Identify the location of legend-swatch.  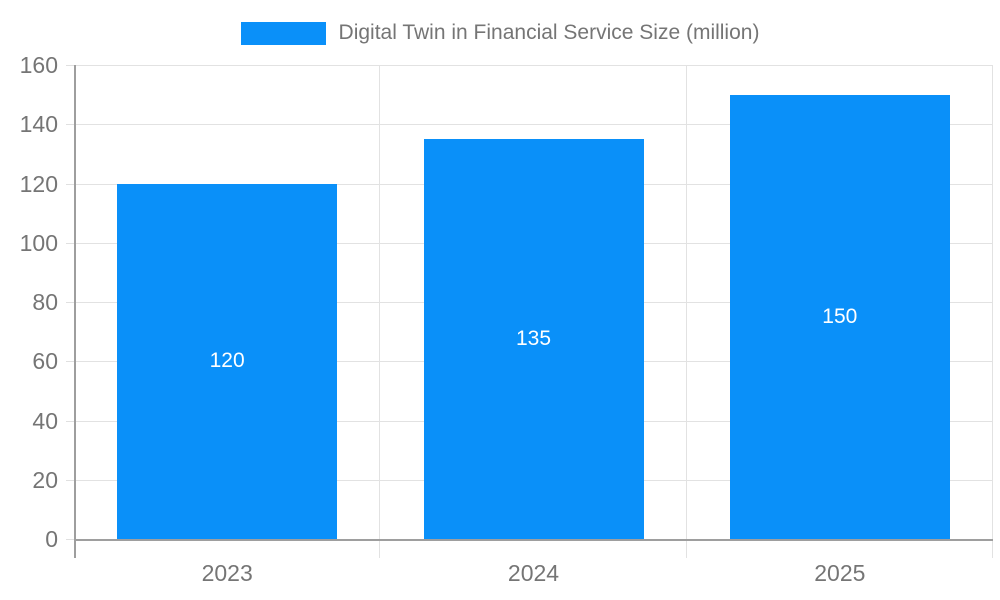
(283, 33).